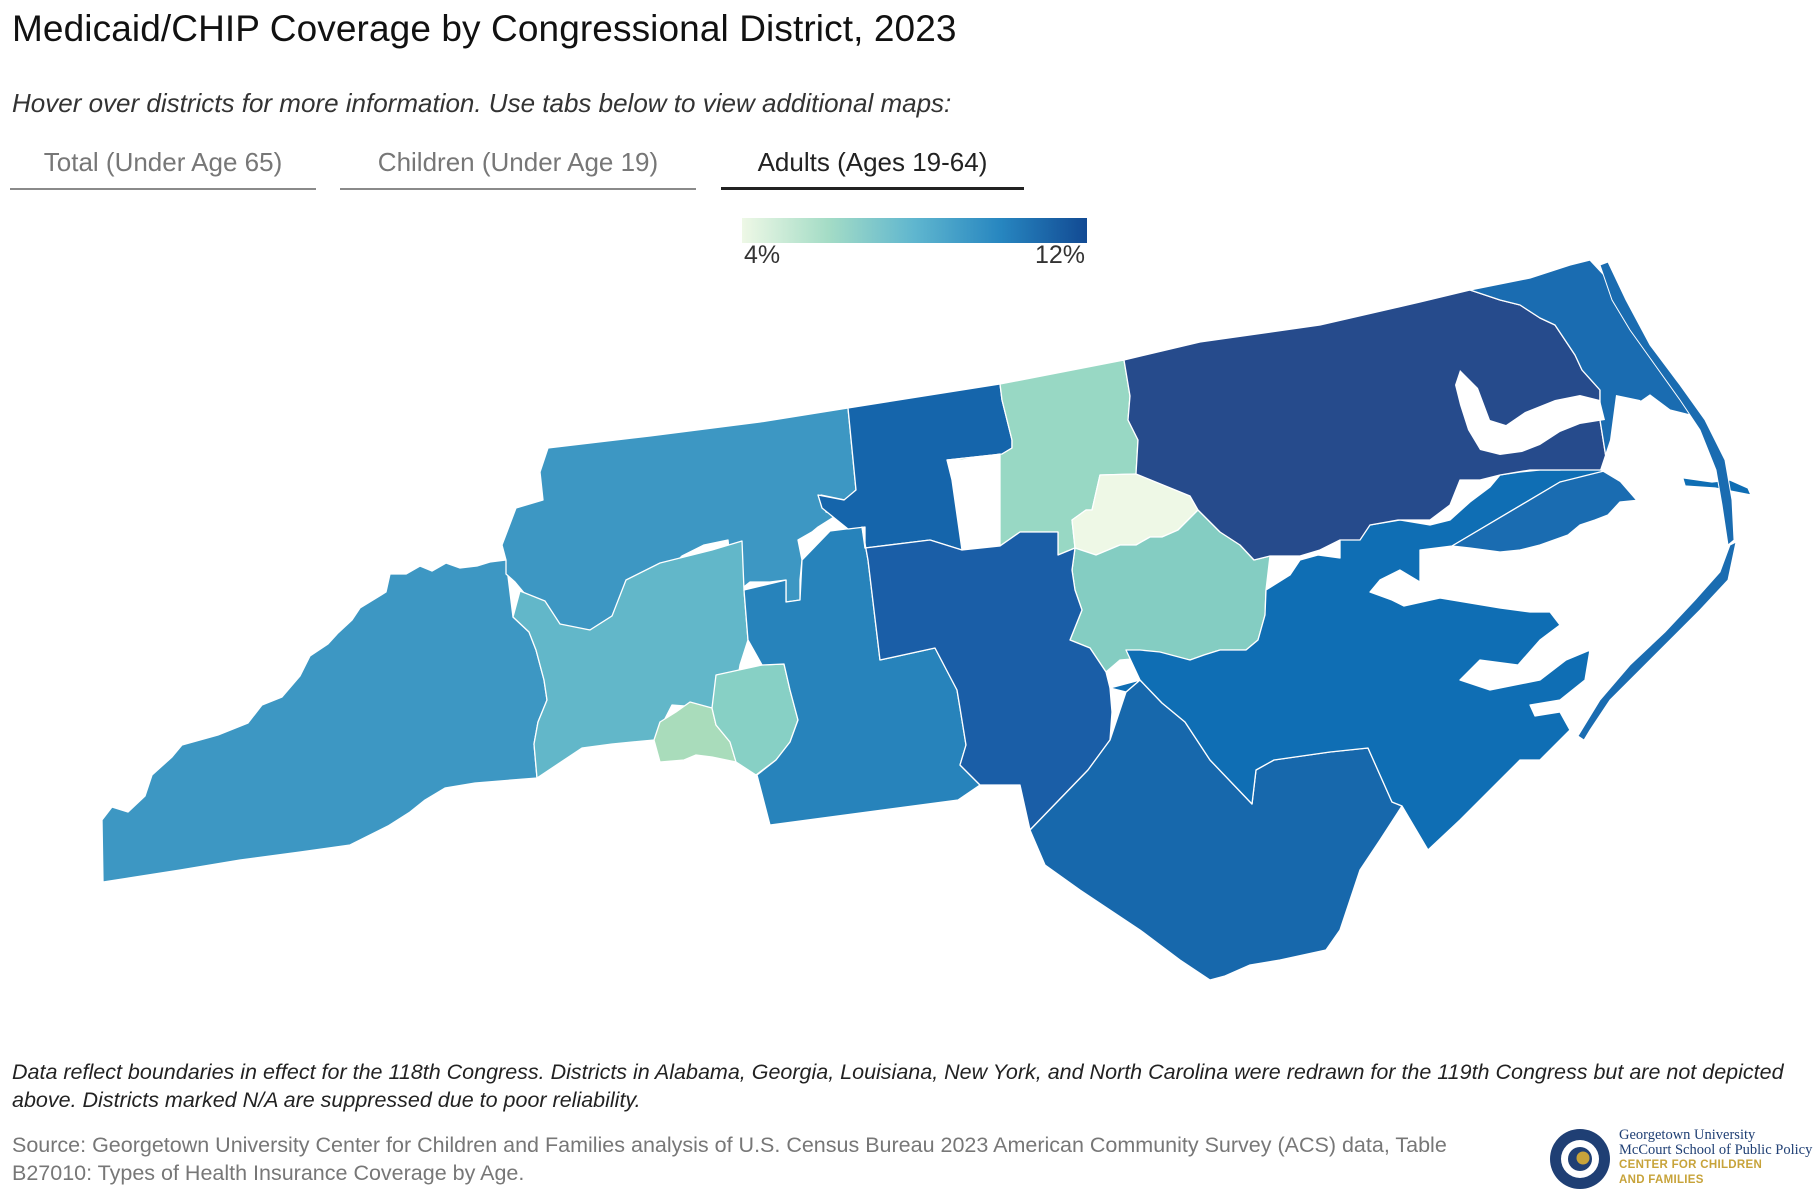 The height and width of the screenshot is (1200, 1820). What do you see at coordinates (324, 721) in the screenshot?
I see `district-a` at bounding box center [324, 721].